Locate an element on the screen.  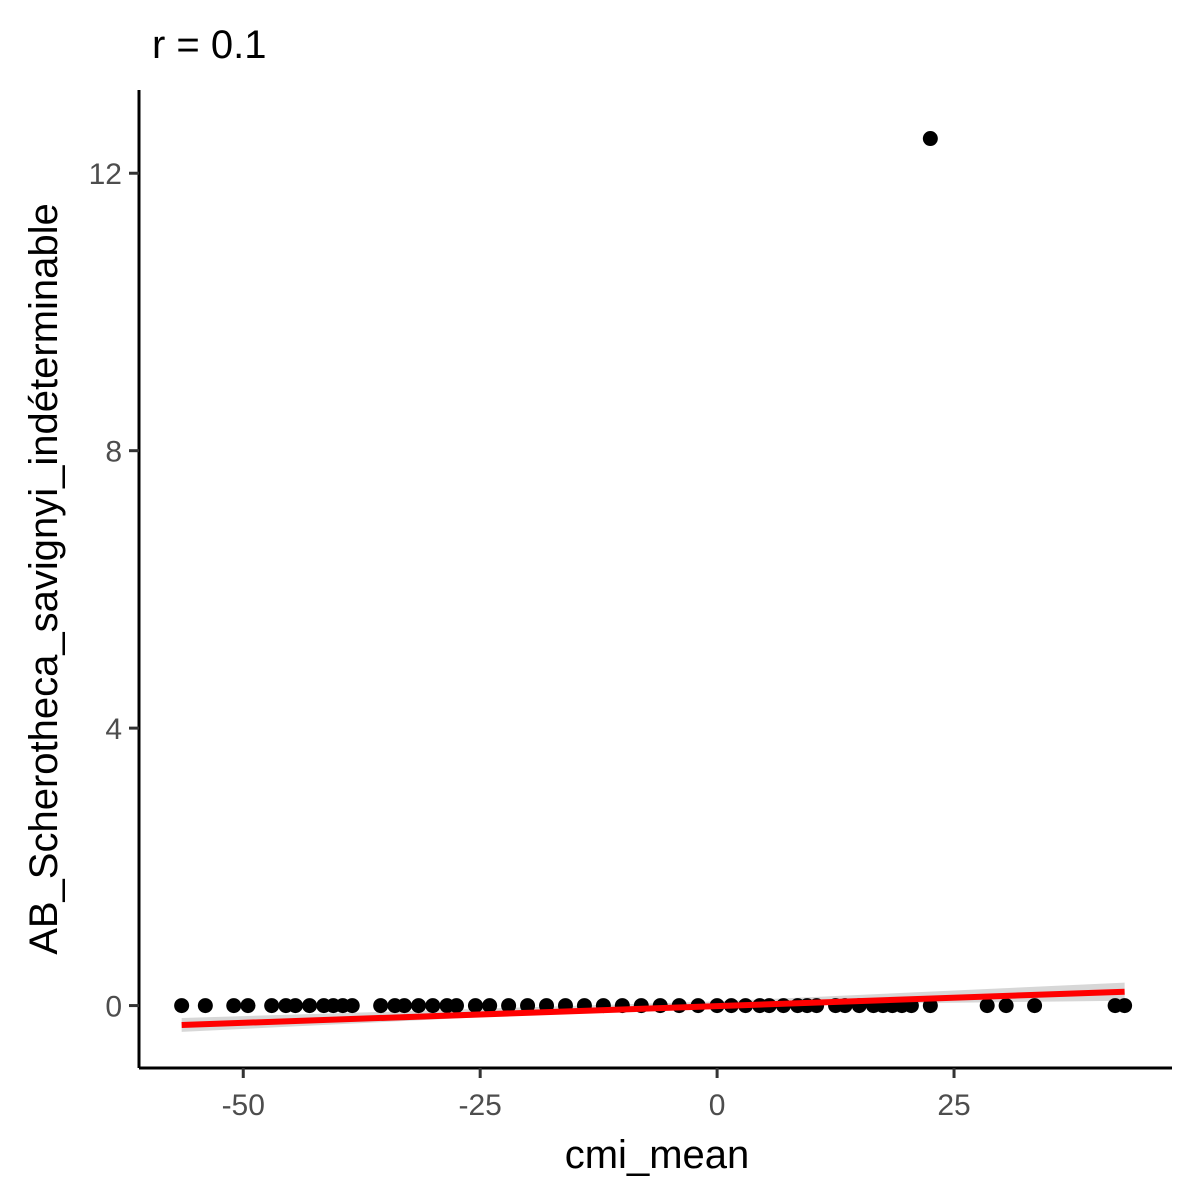
x-axis-title: cmi_mean is located at coordinates (657, 1155).